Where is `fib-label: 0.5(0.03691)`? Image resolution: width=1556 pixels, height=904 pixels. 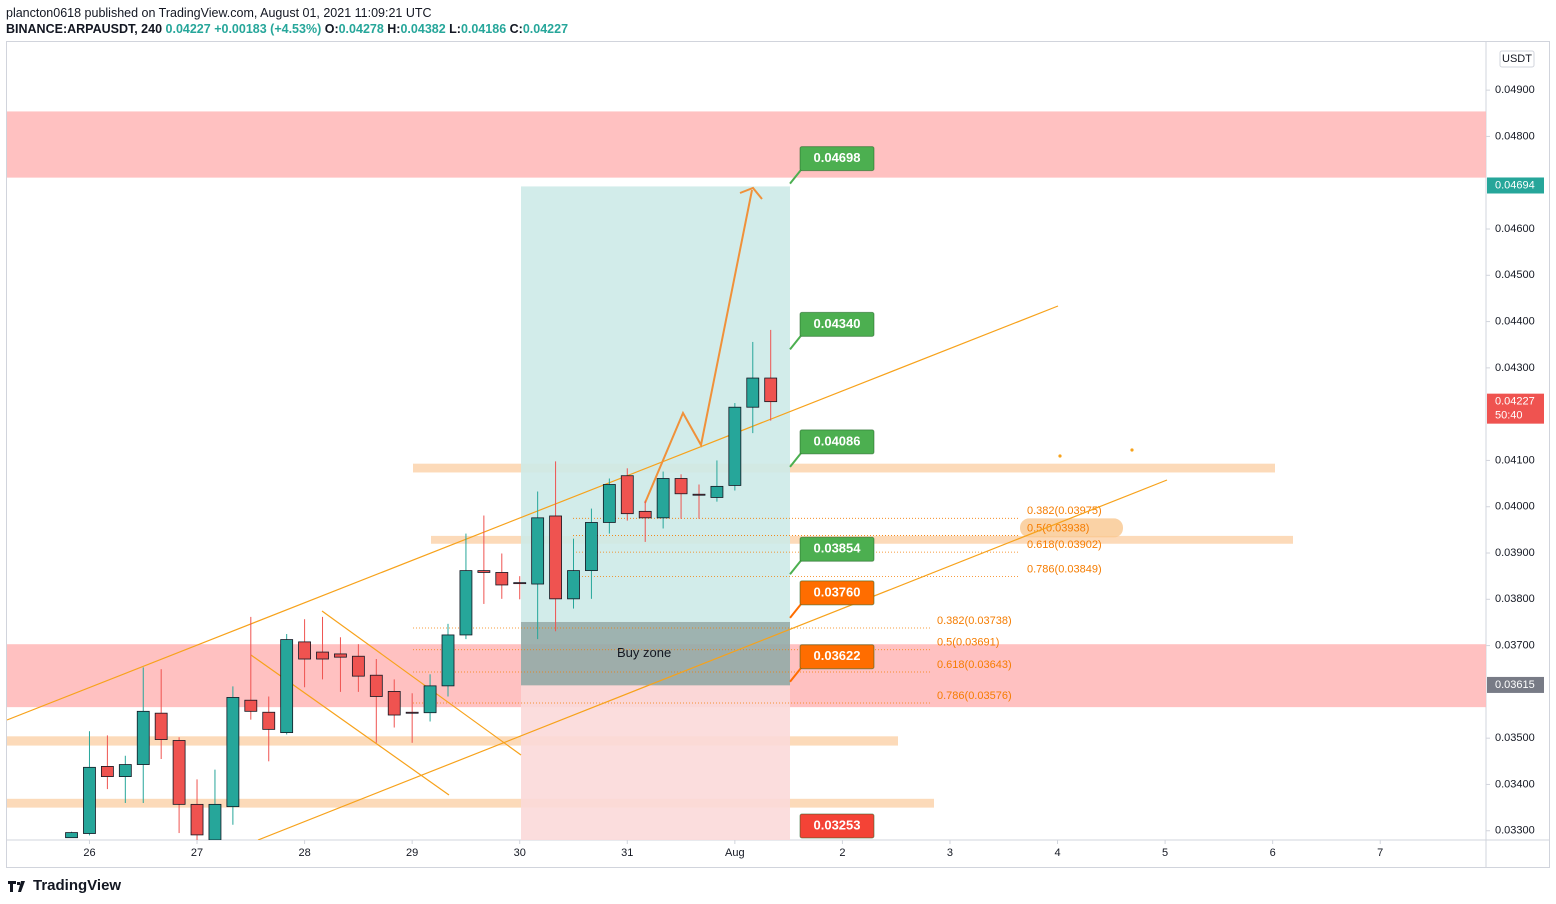 fib-label: 0.5(0.03691) is located at coordinates (968, 643).